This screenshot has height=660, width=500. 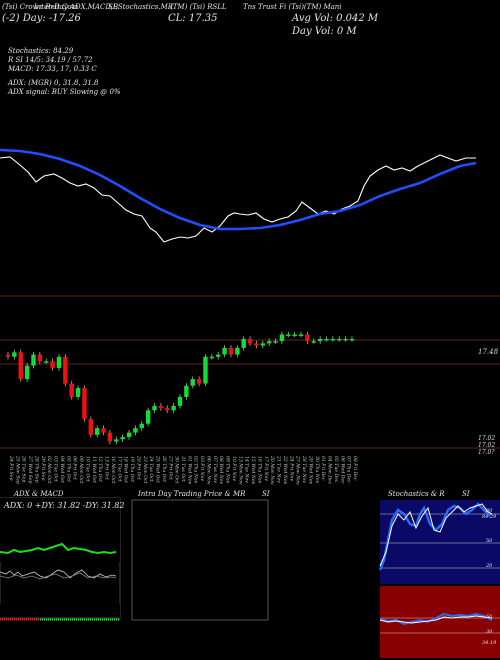 What do you see at coordinates (310, 470) in the screenshot?
I see `date-tick-label: 29 Wed Nov` at bounding box center [310, 470].